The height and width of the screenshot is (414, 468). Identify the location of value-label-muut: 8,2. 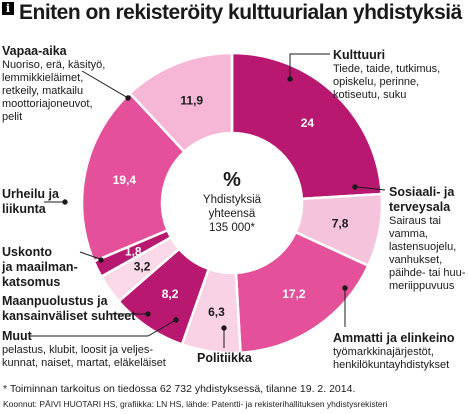
(170, 294).